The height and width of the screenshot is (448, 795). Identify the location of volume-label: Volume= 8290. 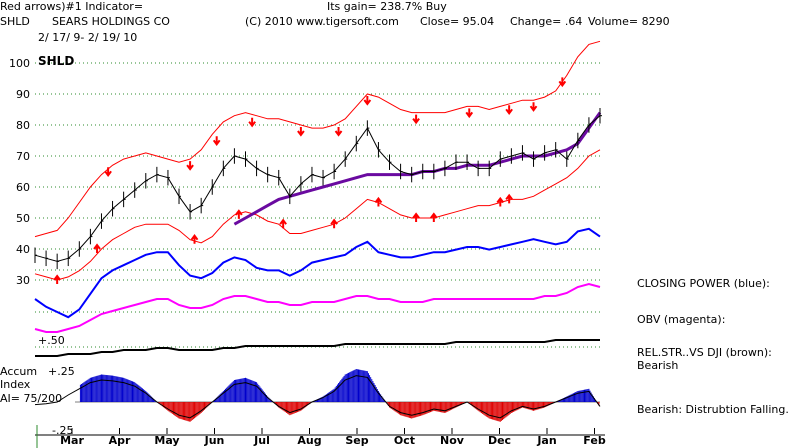
(629, 21).